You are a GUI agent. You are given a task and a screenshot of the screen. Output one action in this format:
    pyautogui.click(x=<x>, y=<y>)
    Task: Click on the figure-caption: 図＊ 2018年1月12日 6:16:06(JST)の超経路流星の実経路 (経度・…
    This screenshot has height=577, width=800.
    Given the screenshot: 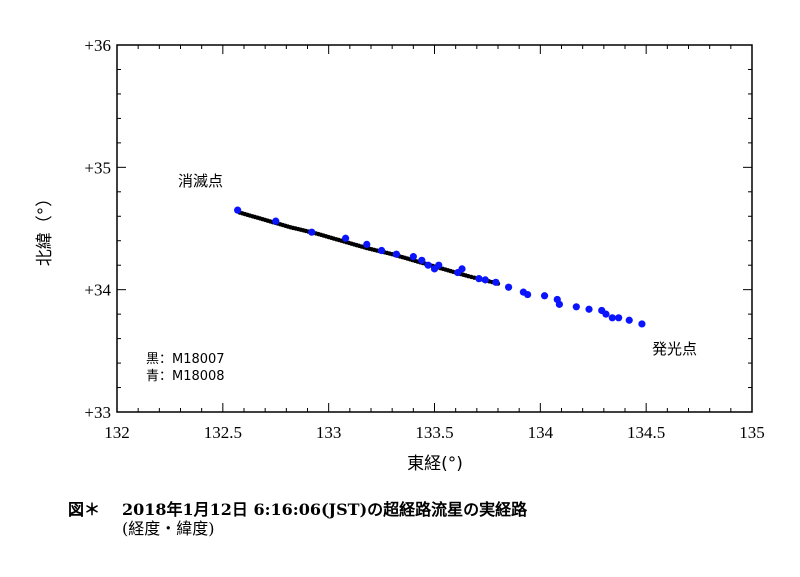 What is the action you would take?
    pyautogui.click(x=297, y=519)
    